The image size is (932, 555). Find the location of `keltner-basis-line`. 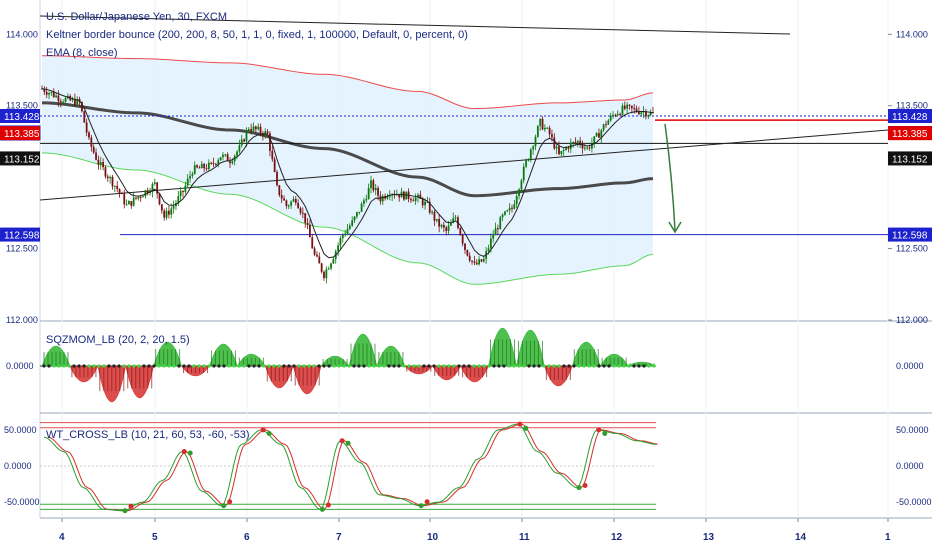

keltner-basis-line is located at coordinates (347, 149).